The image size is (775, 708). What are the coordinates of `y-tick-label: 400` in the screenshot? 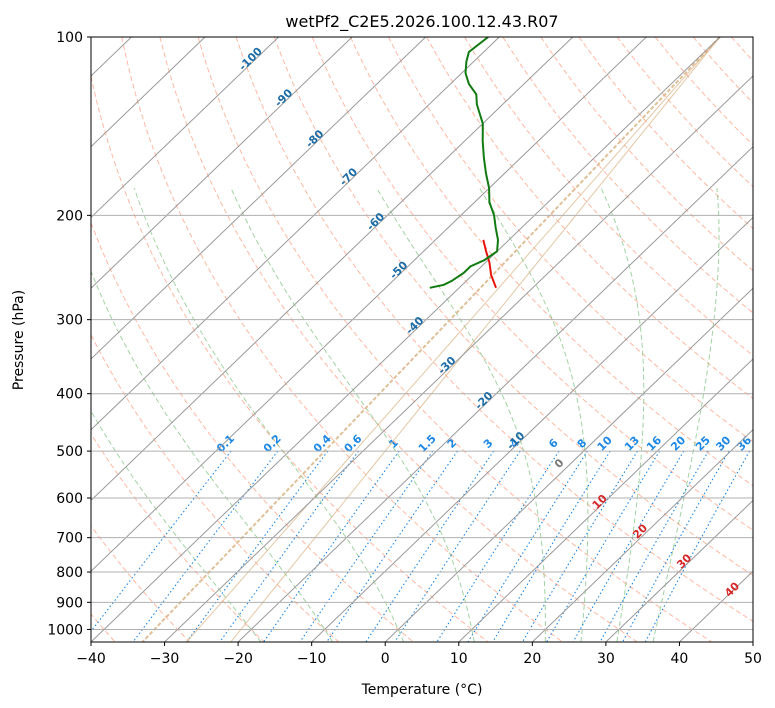 It's located at (69, 395).